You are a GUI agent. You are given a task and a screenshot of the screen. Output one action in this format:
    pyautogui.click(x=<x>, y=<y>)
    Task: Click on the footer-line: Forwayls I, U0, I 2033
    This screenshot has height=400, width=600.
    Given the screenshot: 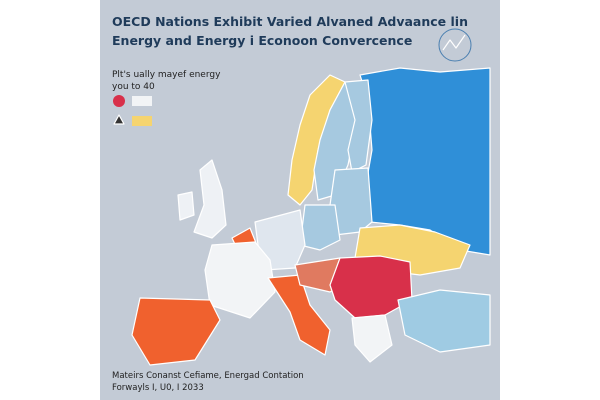 What is the action you would take?
    pyautogui.click(x=158, y=388)
    